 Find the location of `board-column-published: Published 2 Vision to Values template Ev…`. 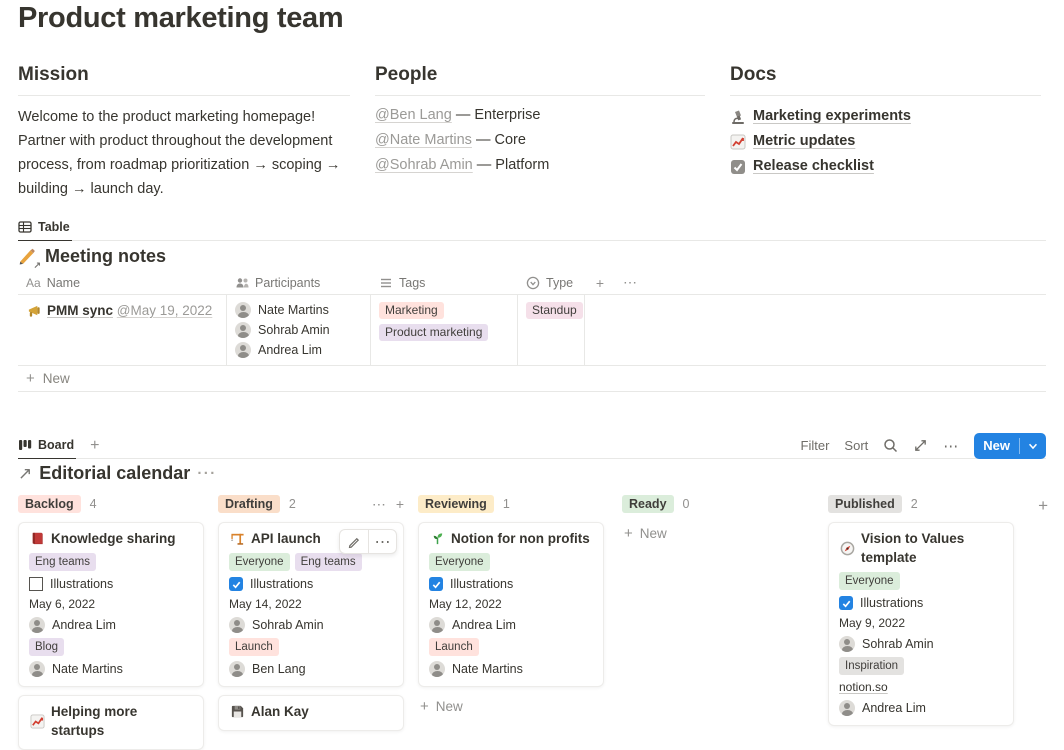

board-column-published: Published 2 Vision to Values template Ev… is located at coordinates (921, 610).